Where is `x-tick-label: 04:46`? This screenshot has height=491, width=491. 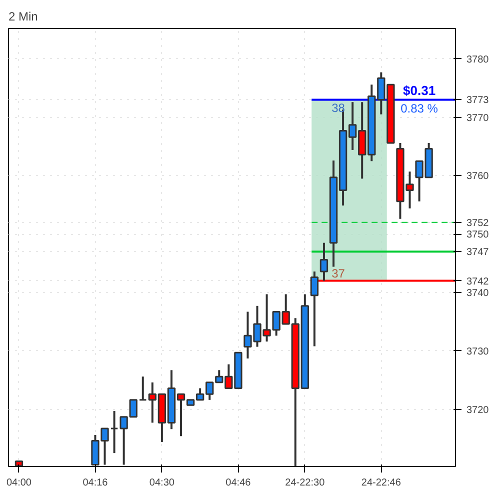
x-tick-label: 04:46 is located at coordinates (239, 483).